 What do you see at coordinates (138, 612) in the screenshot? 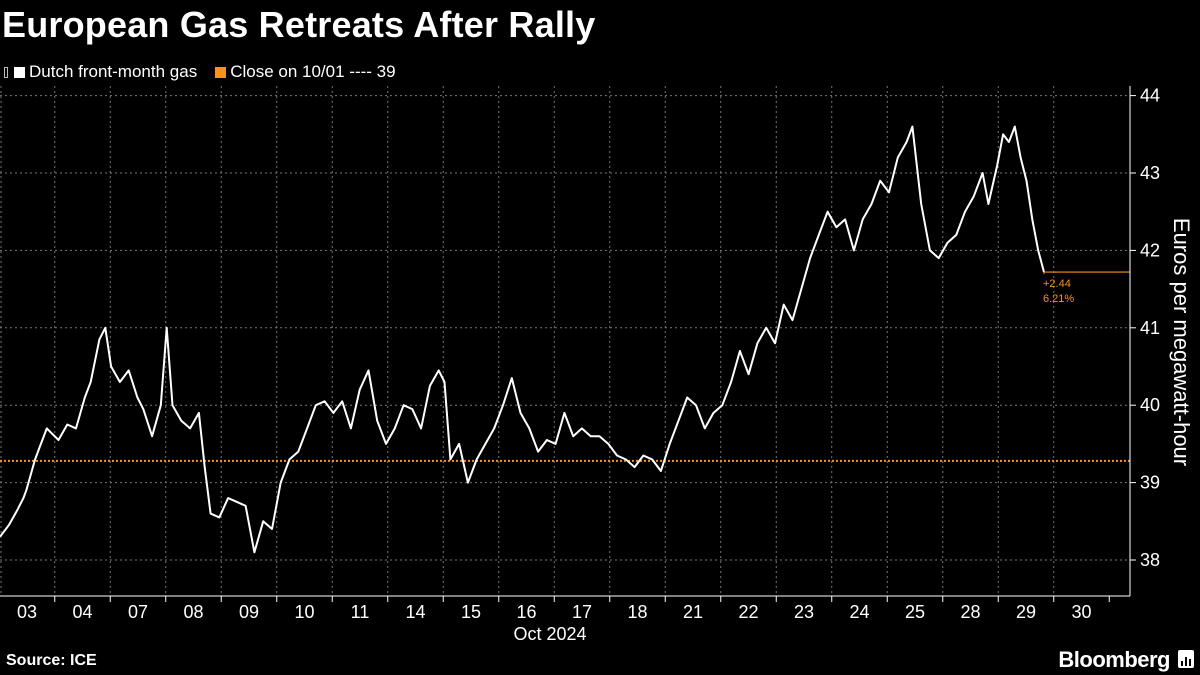
I see `x-tick-label: 07` at bounding box center [138, 612].